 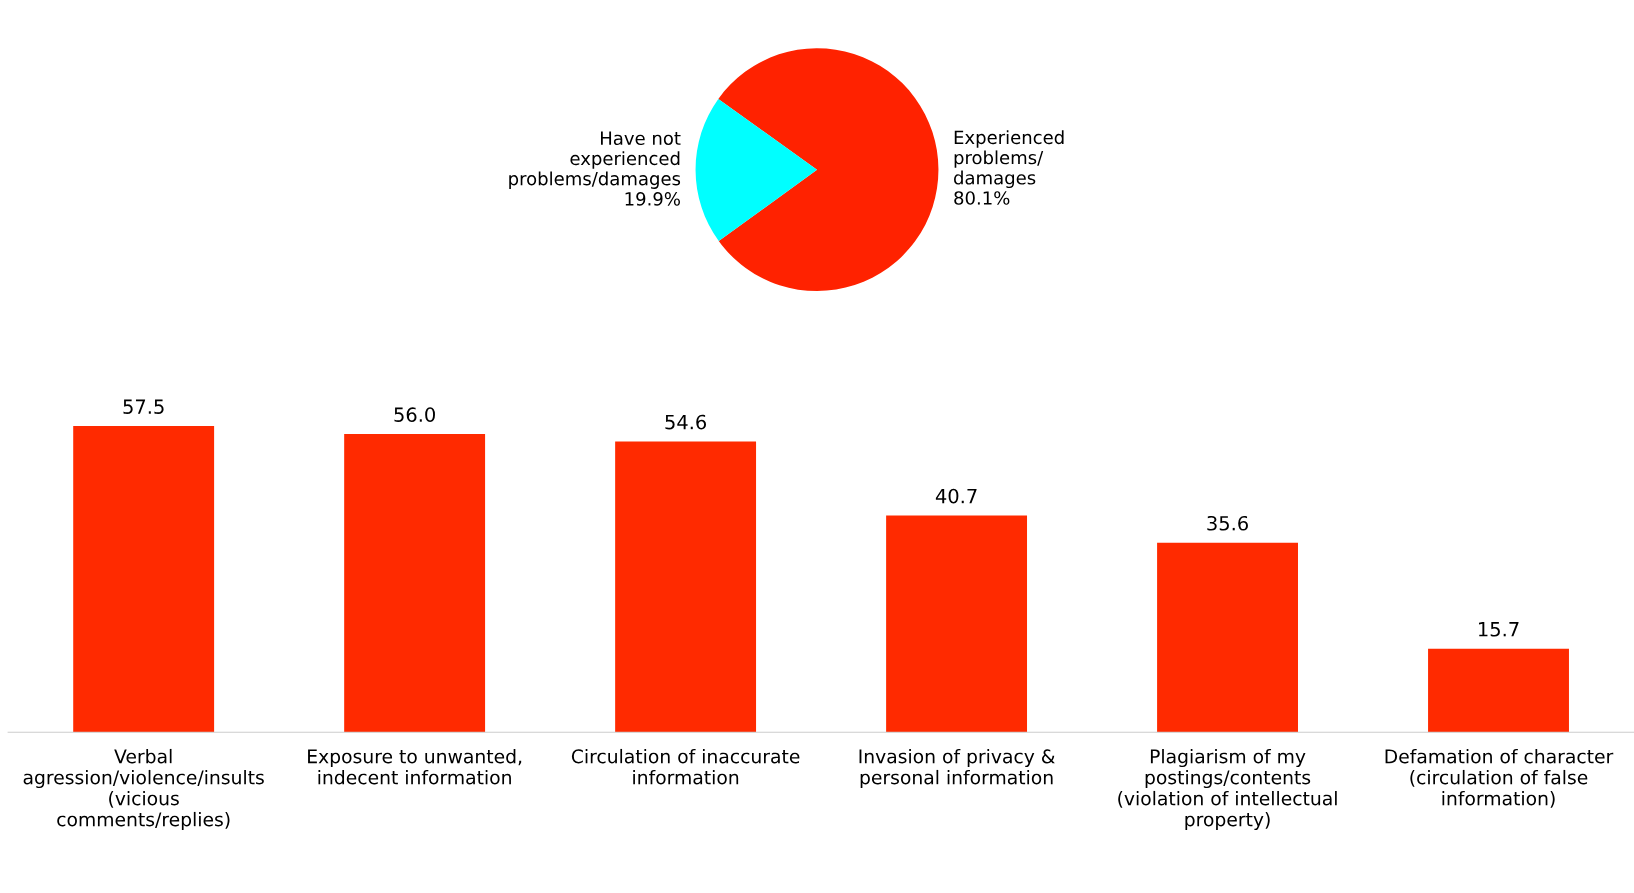 I want to click on x-tick-label: Invasion of privacy & personal information, so click(x=957, y=768).